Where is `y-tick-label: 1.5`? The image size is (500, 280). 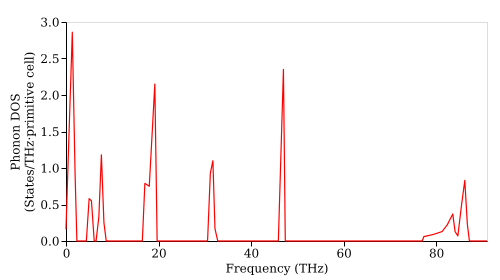 y-tick-label: 1.5 is located at coordinates (50, 132).